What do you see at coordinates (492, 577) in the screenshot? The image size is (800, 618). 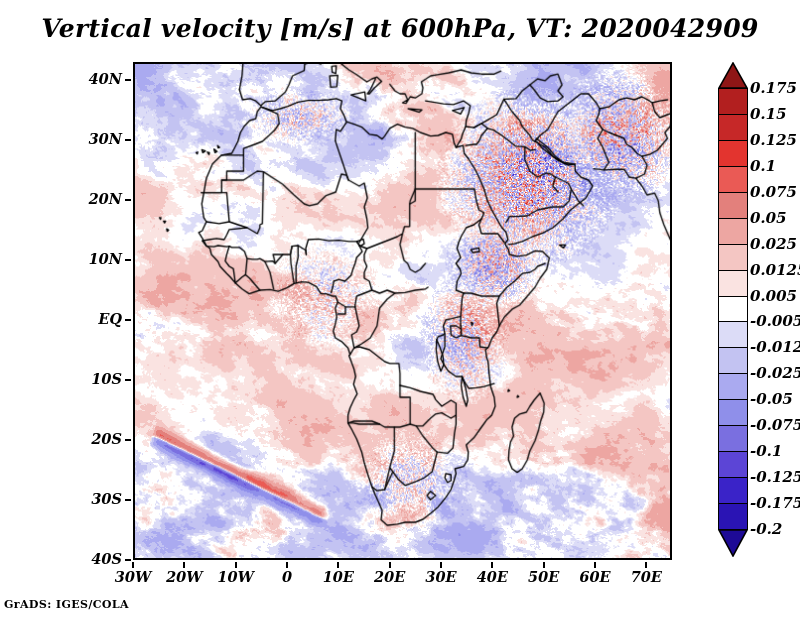 I see `x-axis-label: 40E` at bounding box center [492, 577].